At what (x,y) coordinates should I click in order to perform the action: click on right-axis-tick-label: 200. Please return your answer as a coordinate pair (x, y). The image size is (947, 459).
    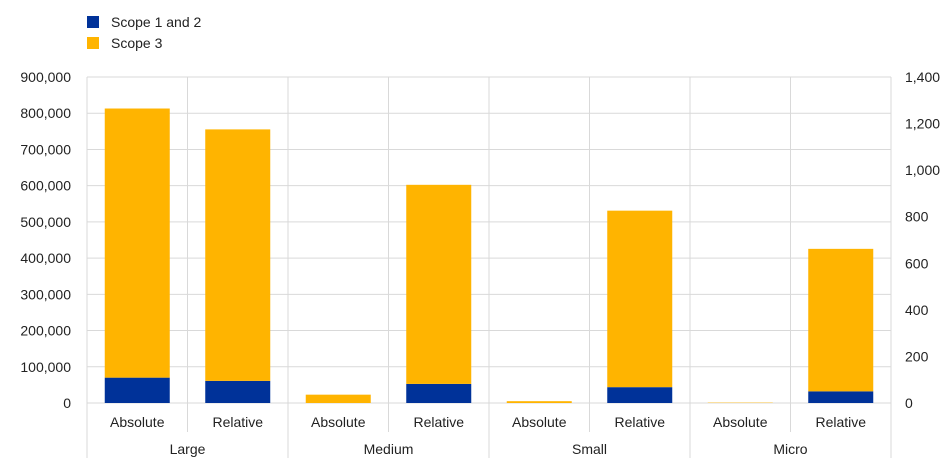
    Looking at the image, I should click on (917, 356).